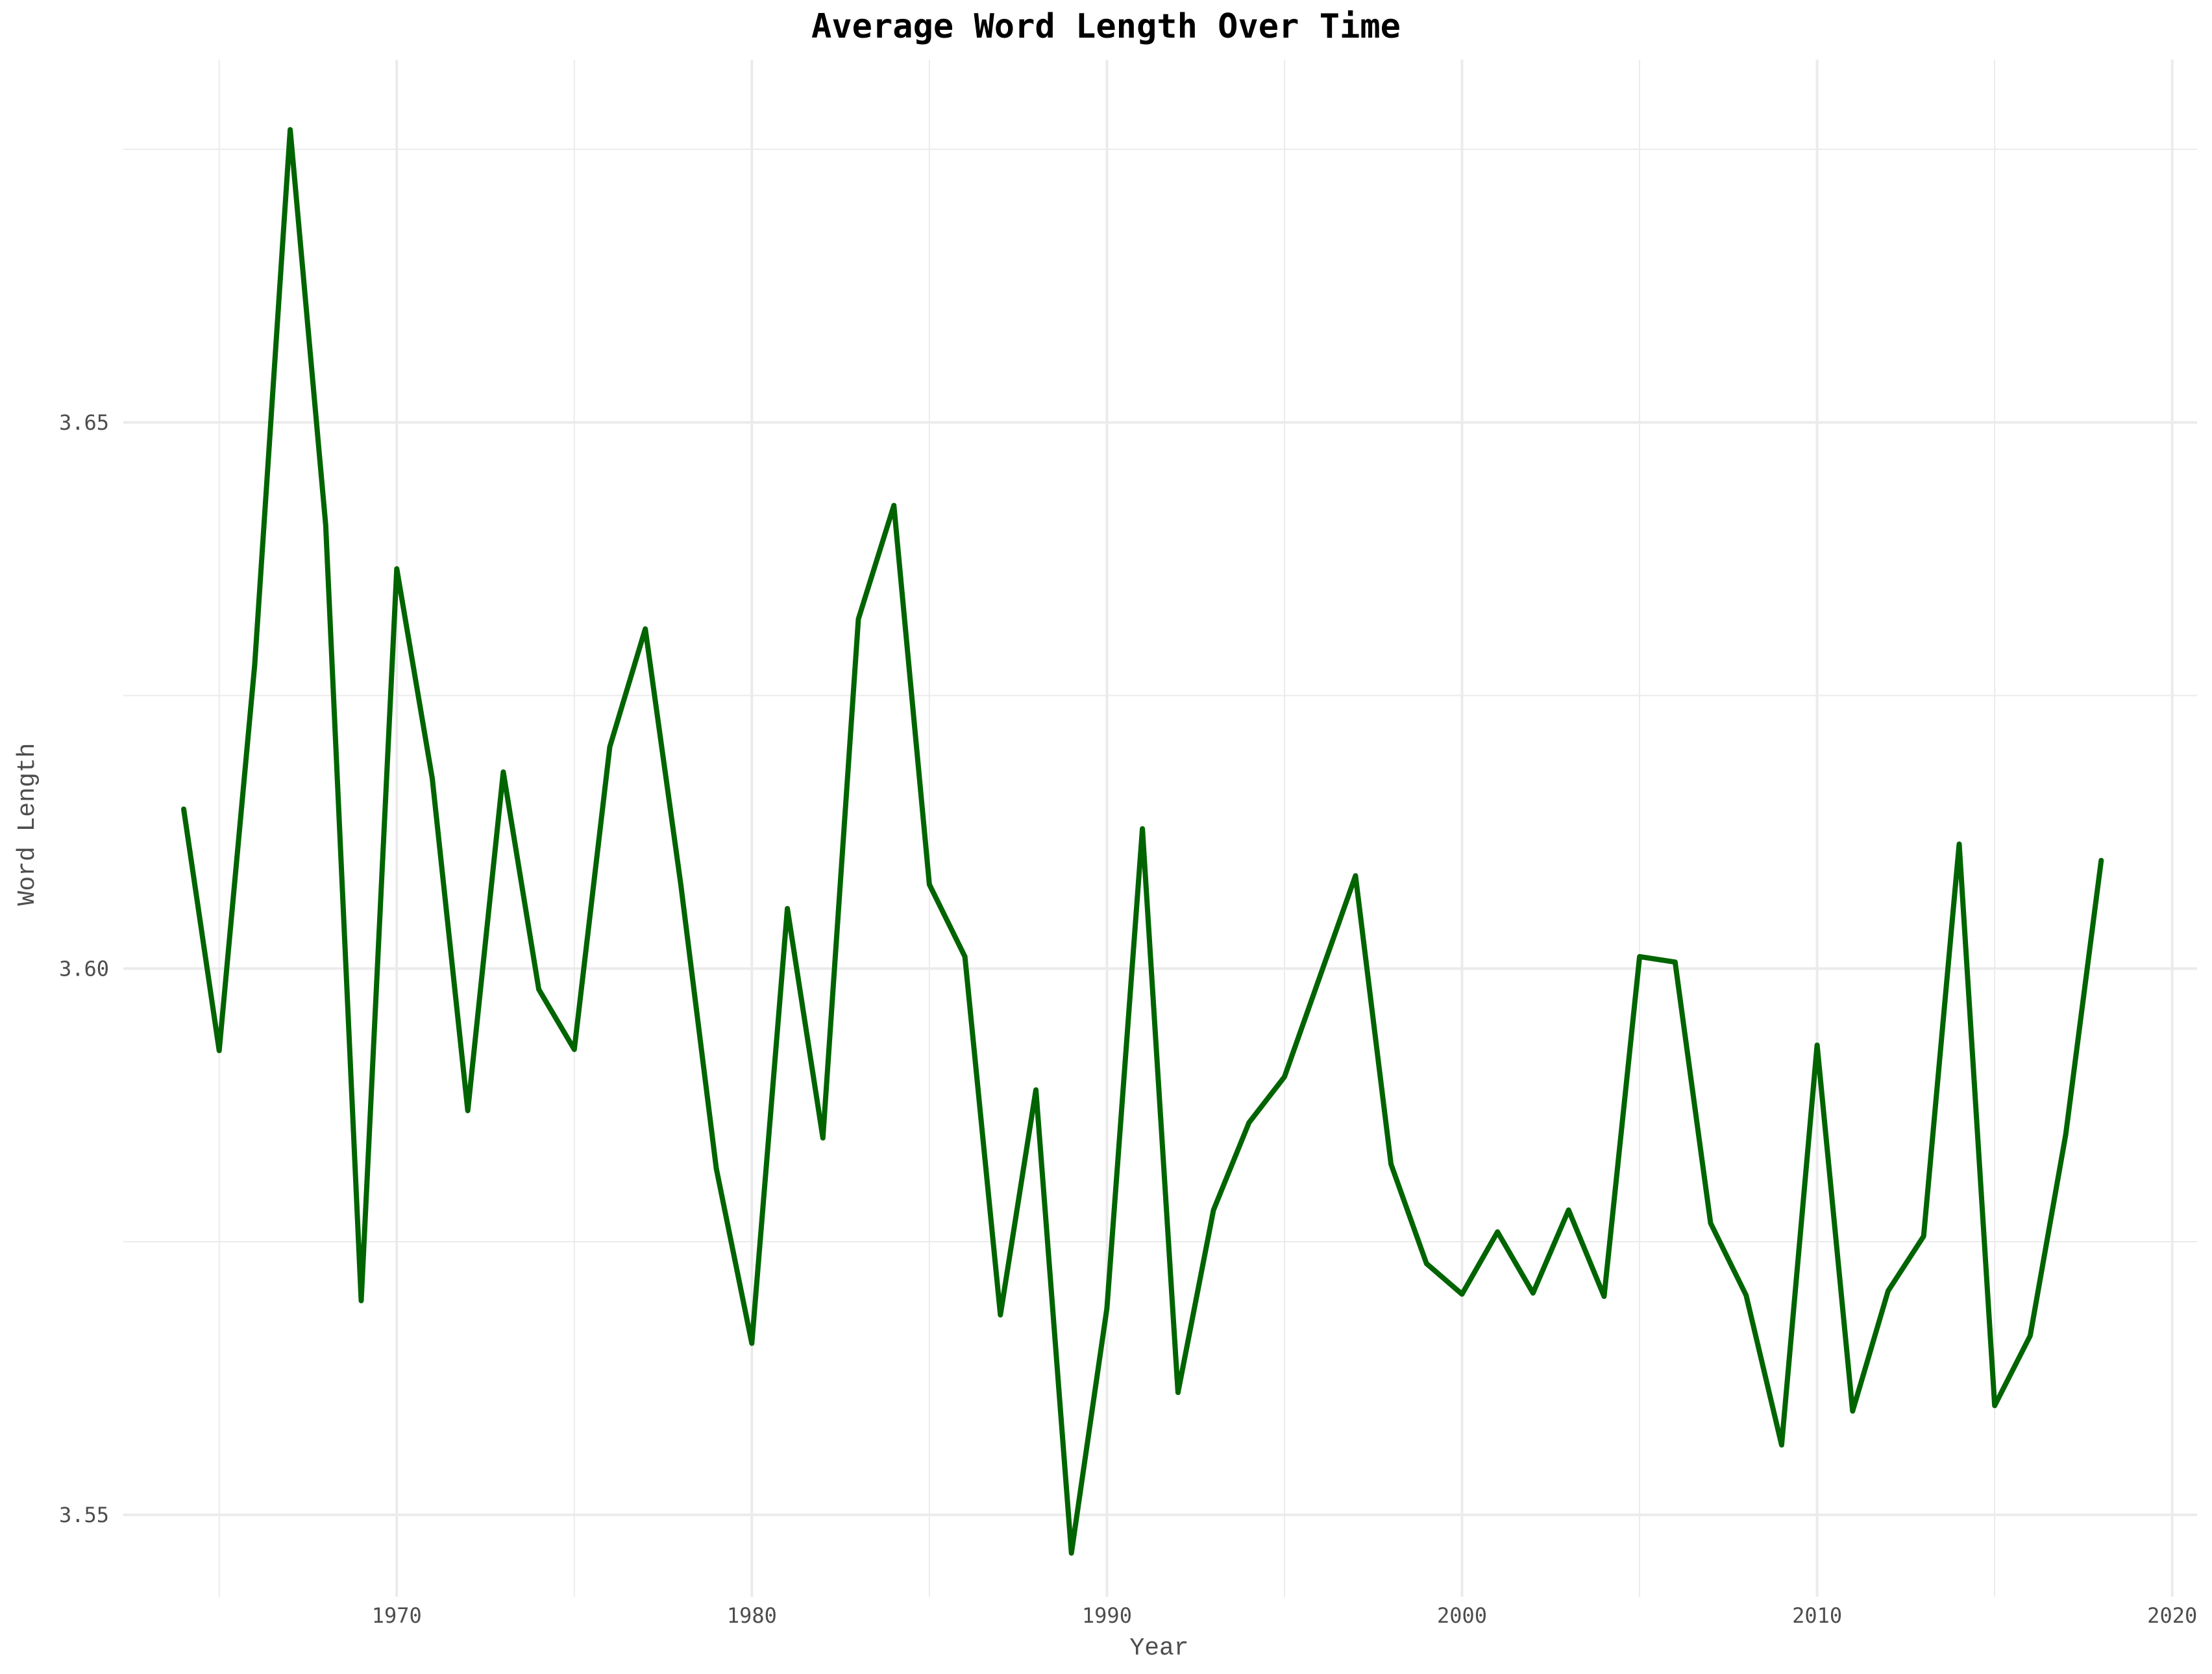 The image size is (2212, 1674). I want to click on x-axis-title: Year, so click(1158, 1648).